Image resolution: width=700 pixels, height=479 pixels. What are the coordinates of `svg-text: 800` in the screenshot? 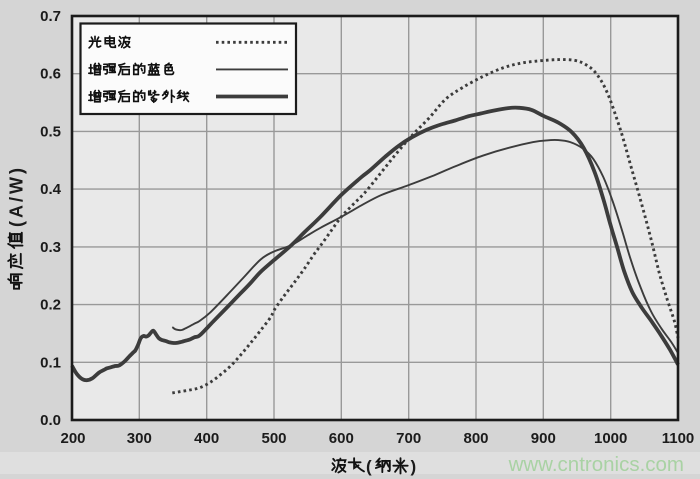 It's located at (475, 438).